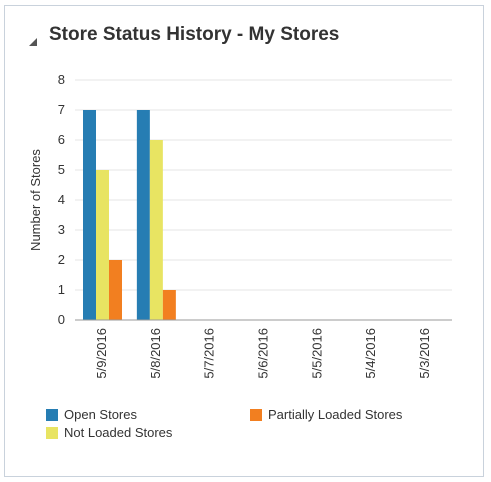 This screenshot has height=482, width=491. I want to click on legend-item-partially-loaded-stores: Partially Loaded Stores, so click(326, 414).